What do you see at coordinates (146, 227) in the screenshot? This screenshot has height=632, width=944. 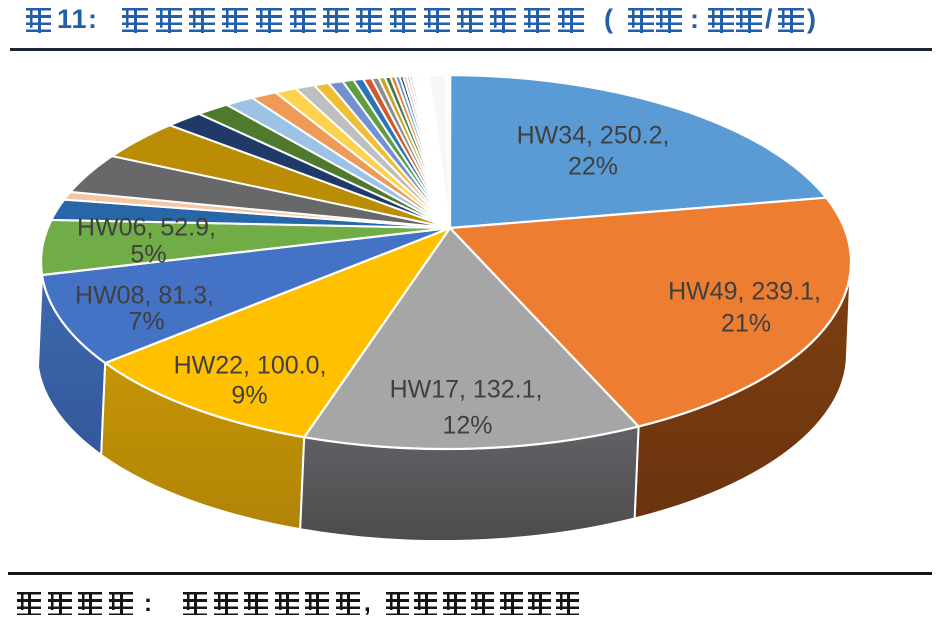 I see `svg-text: HW06, 52.9,` at bounding box center [146, 227].